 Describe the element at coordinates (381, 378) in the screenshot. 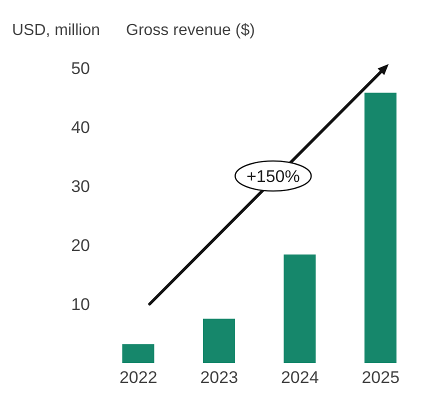

I see `x-tick-label: 2025` at that location.